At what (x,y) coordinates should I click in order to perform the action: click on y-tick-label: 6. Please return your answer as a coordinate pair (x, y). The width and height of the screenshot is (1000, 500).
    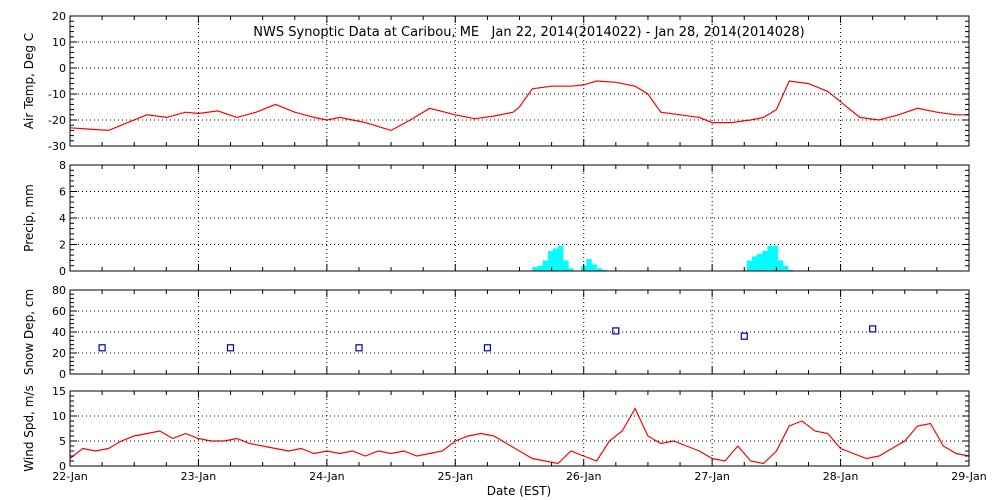
    Looking at the image, I should click on (62, 192).